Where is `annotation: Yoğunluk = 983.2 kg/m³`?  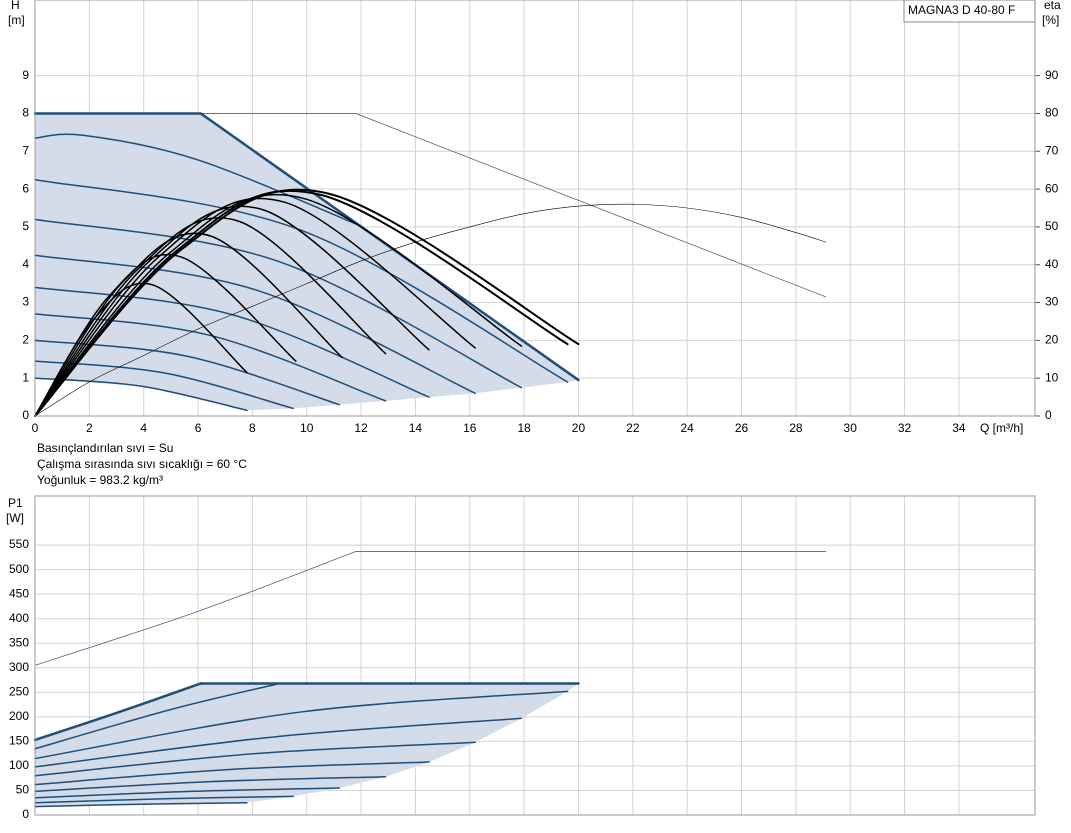
annotation: Yoğunluk = 983.2 kg/m³ is located at coordinates (100, 480).